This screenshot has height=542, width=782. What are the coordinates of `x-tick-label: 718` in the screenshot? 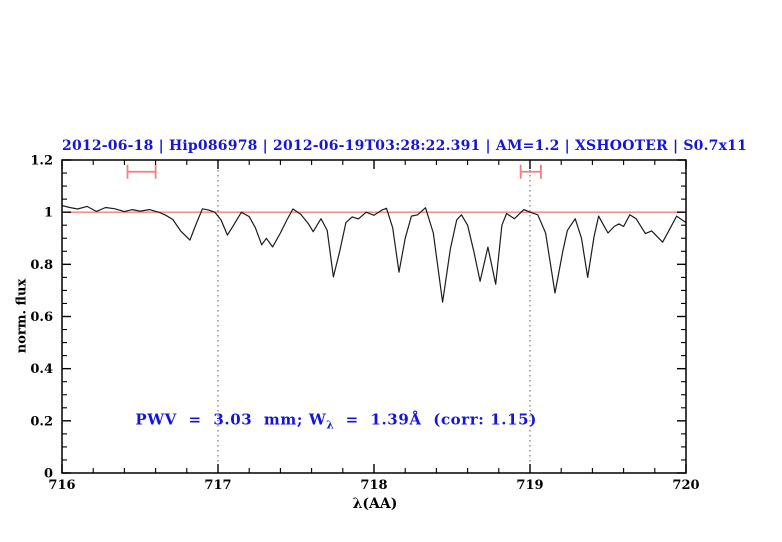 It's located at (373, 485).